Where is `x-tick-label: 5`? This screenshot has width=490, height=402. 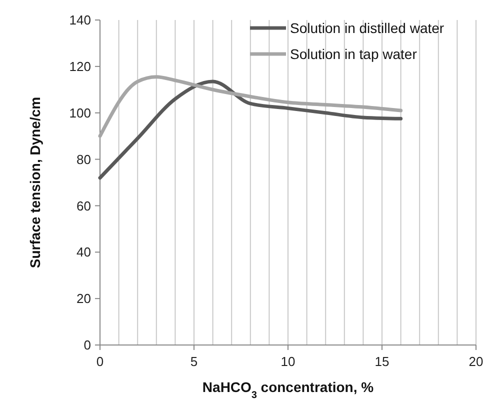 x-tick-label: 5 is located at coordinates (194, 361).